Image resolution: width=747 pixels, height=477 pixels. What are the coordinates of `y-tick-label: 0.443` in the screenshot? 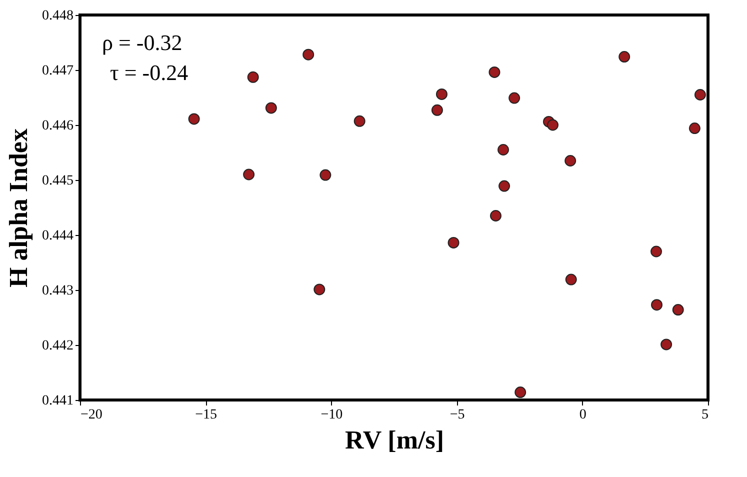 It's located at (58, 291).